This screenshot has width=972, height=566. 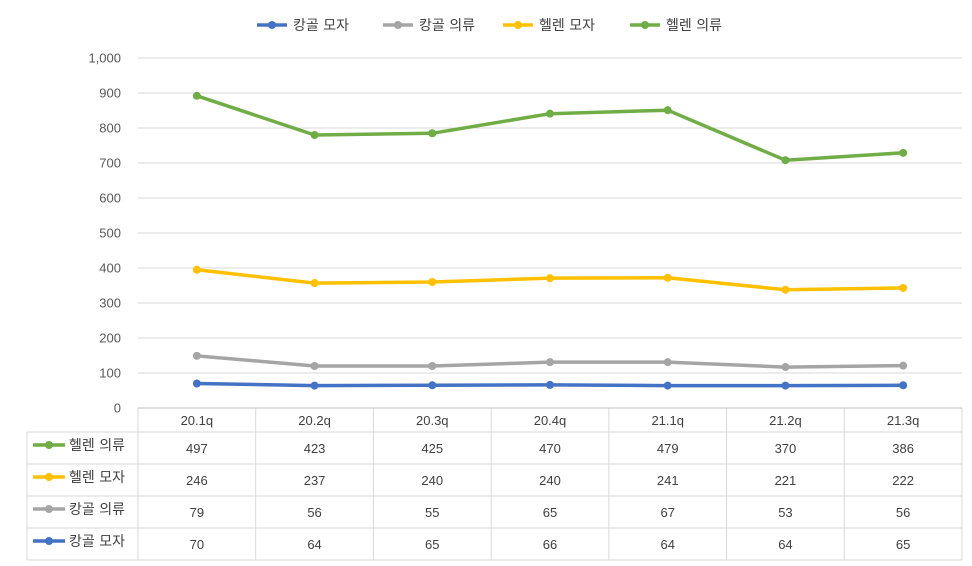 What do you see at coordinates (97, 446) in the screenshot?
I see `table-series-name: 헬렌 의류` at bounding box center [97, 446].